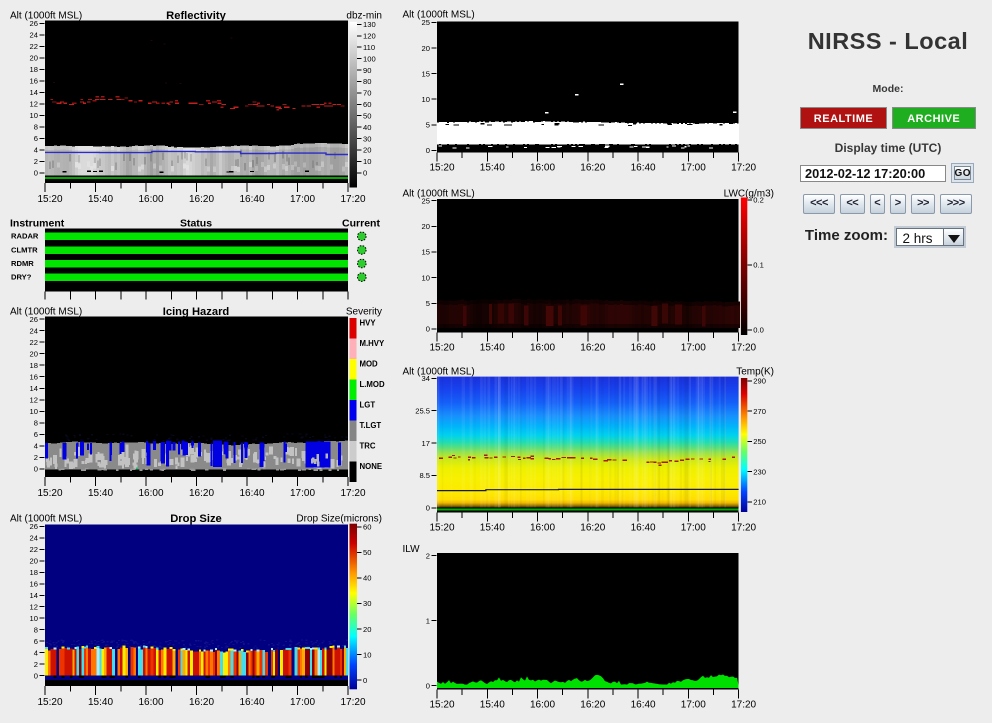 This screenshot has height=723, width=992. What do you see at coordinates (426, 378) in the screenshot?
I see `svg-text: 34` at bounding box center [426, 378].